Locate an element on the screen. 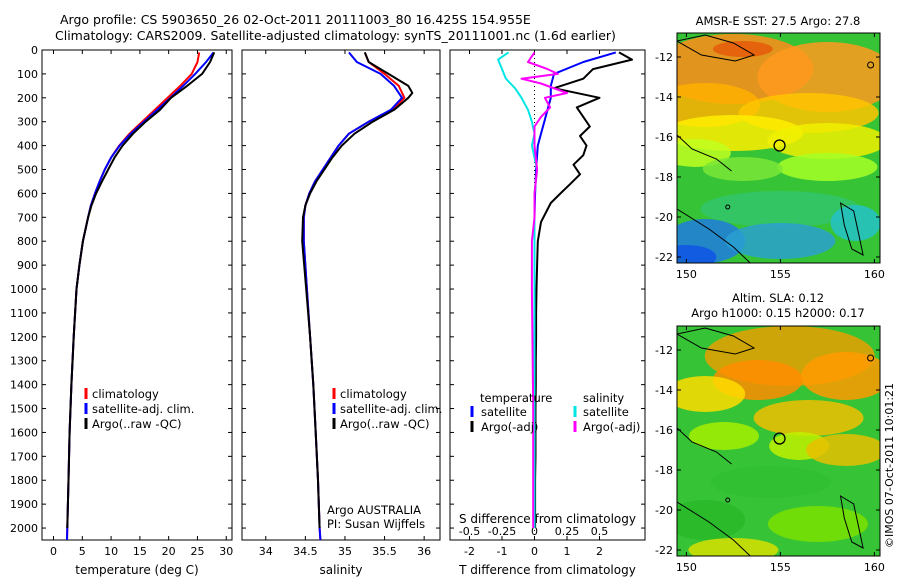 This screenshot has height=580, width=900. y-tick-label: 1200 is located at coordinates (24, 337).